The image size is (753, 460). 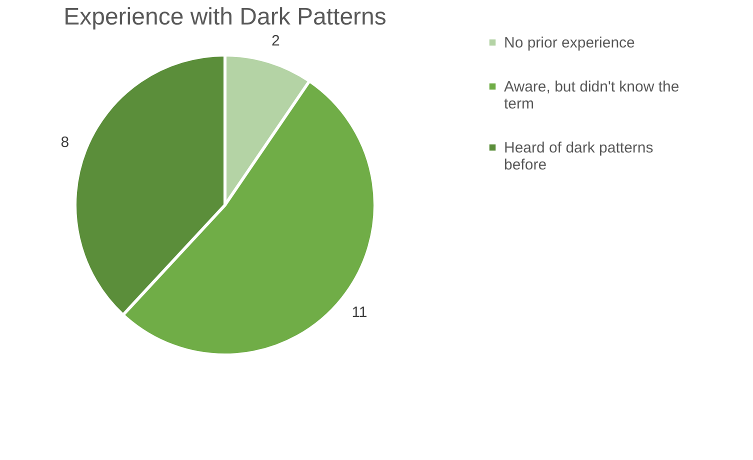 I want to click on legend-label: No prior experience, so click(x=569, y=43).